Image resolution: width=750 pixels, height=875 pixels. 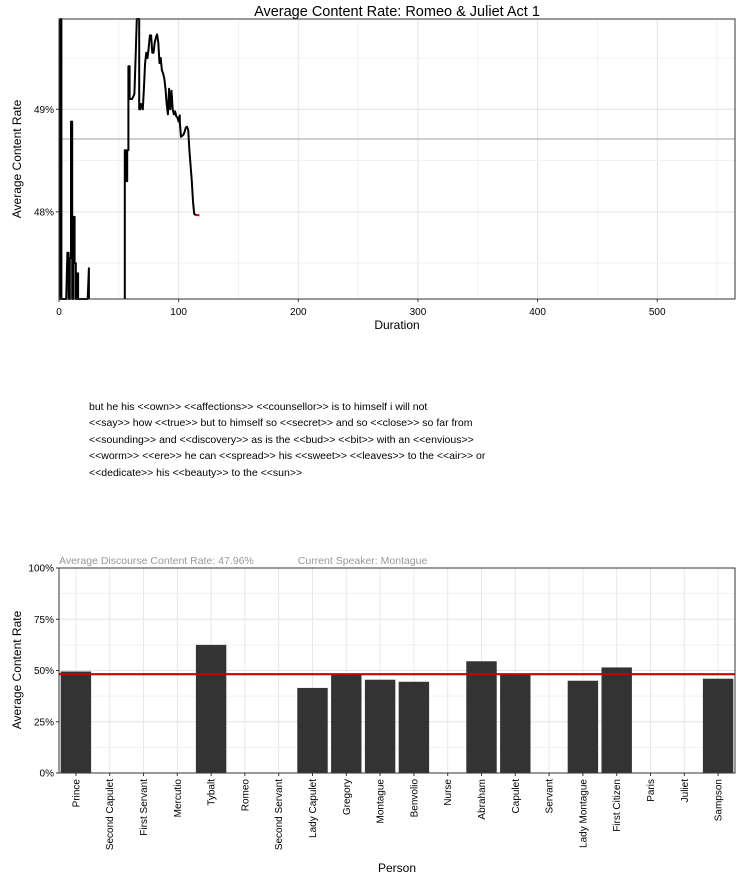 What do you see at coordinates (418, 312) in the screenshot?
I see `top-x-tick-label: 300` at bounding box center [418, 312].